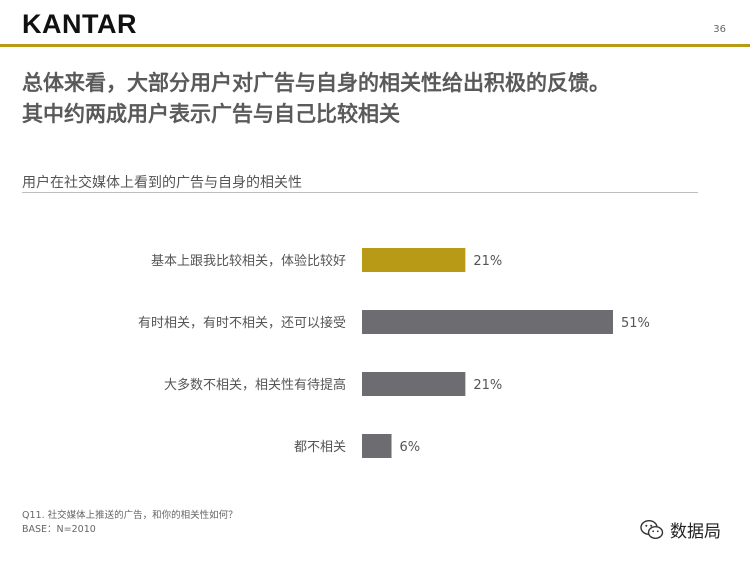 The width and height of the screenshot is (750, 563). I want to click on category-label: 基本上跟我比较相关，体验比较好, so click(248, 261).